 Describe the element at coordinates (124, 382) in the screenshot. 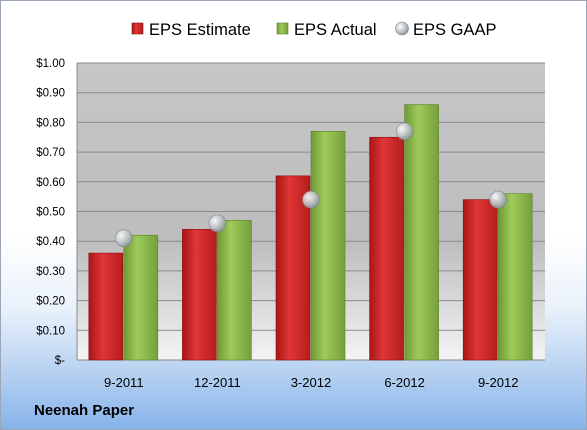

I see `x-tick-label: 9-2011` at that location.